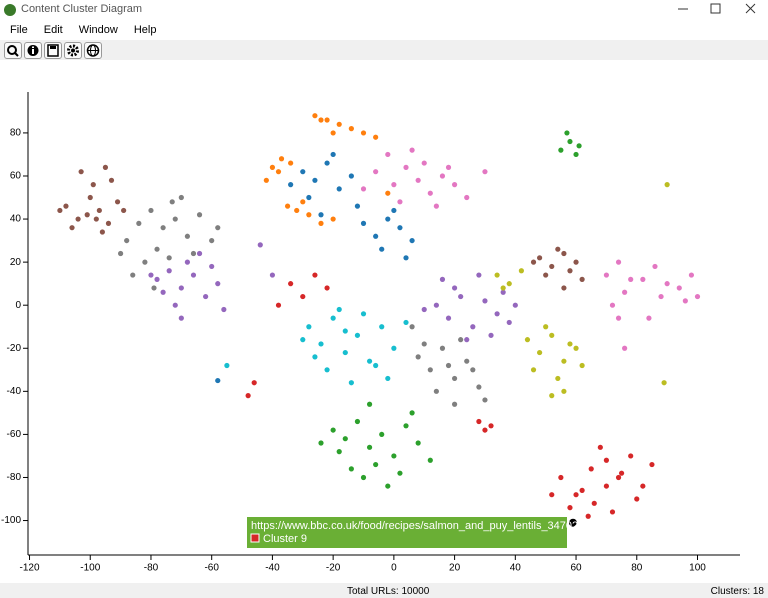  Describe the element at coordinates (255, 538) in the screenshot. I see `tooltip-swatch` at that location.